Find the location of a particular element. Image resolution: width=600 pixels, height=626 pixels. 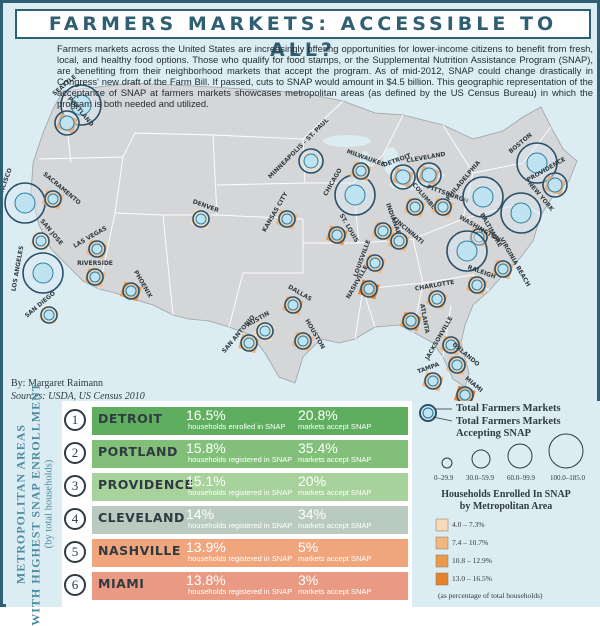

ranking-label-line1: METROPOLITAN AREAS is located at coordinates (20, 504).